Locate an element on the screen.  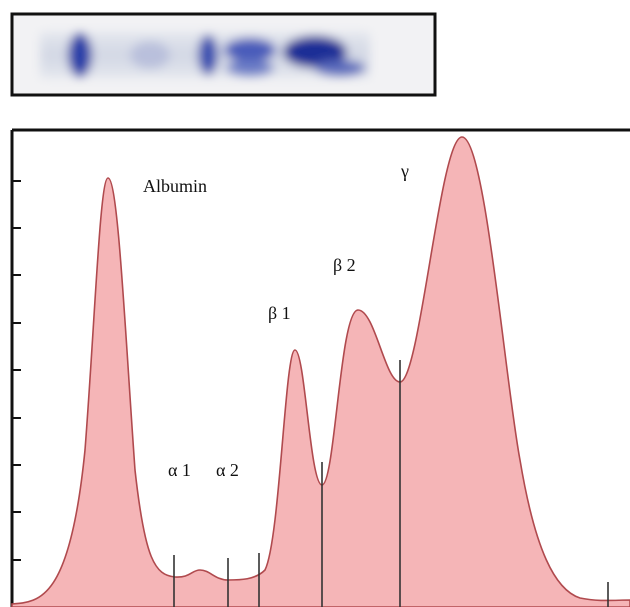
gel-strip is located at coordinates (223, 54).